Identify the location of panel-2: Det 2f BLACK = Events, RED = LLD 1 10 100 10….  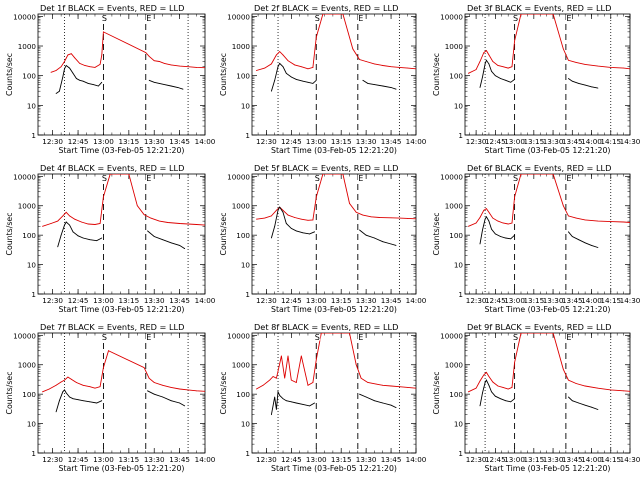
(323, 79).